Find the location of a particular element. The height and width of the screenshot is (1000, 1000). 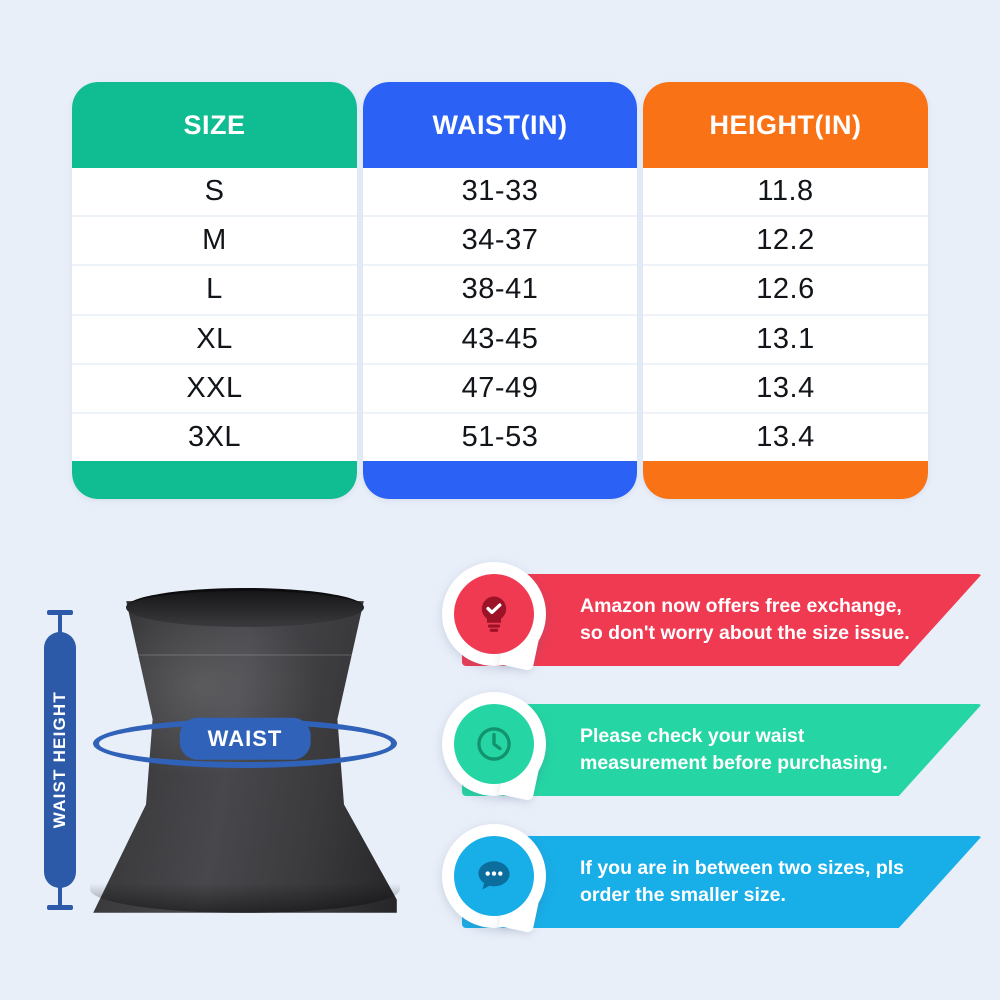

table-cell-size: 3XL is located at coordinates (214, 436).